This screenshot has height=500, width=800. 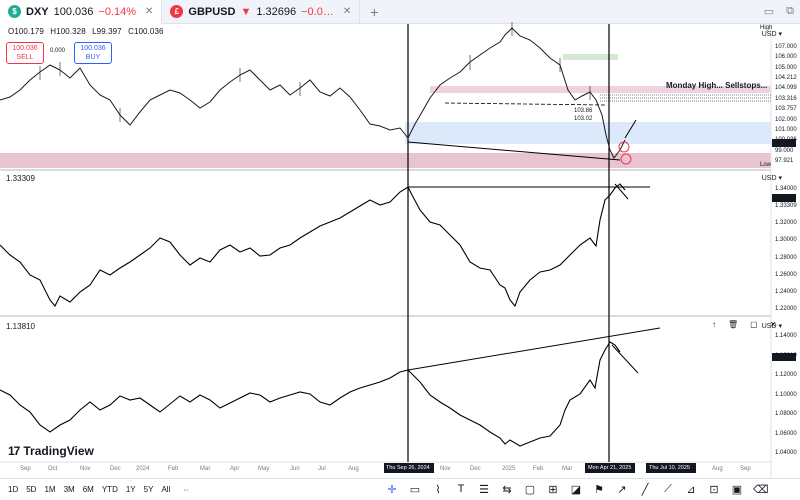 I want to click on price-tick-label: 106.000, so click(x=786, y=57).